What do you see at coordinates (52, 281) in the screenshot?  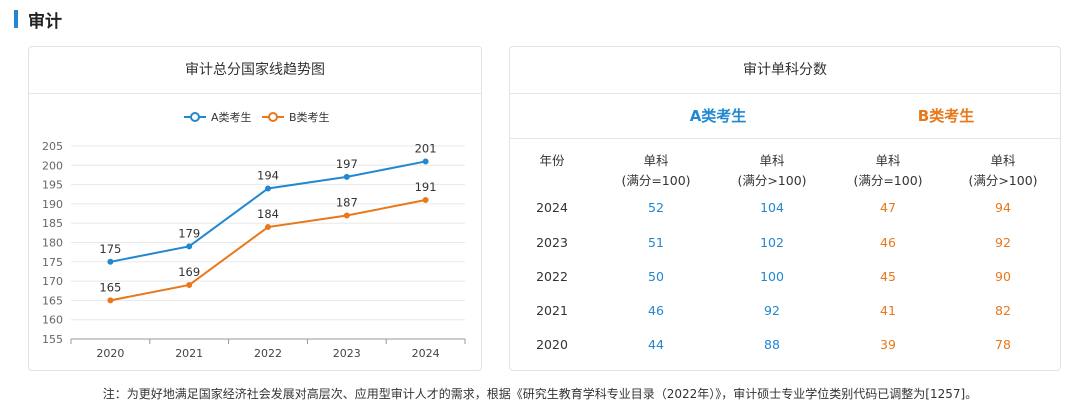 I see `y-tick-label: 170` at bounding box center [52, 281].